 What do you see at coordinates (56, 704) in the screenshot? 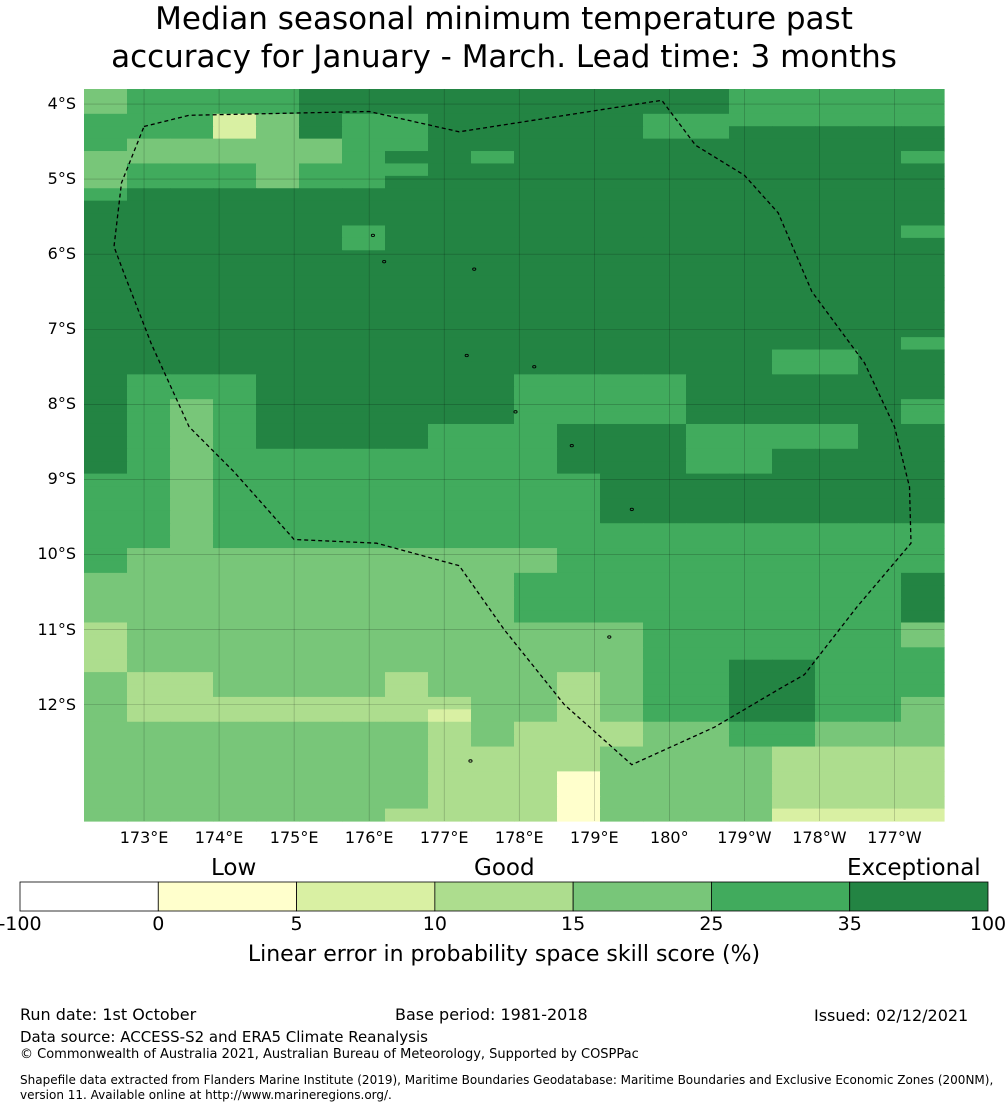
I see `latitude-label: 12°S` at bounding box center [56, 704].